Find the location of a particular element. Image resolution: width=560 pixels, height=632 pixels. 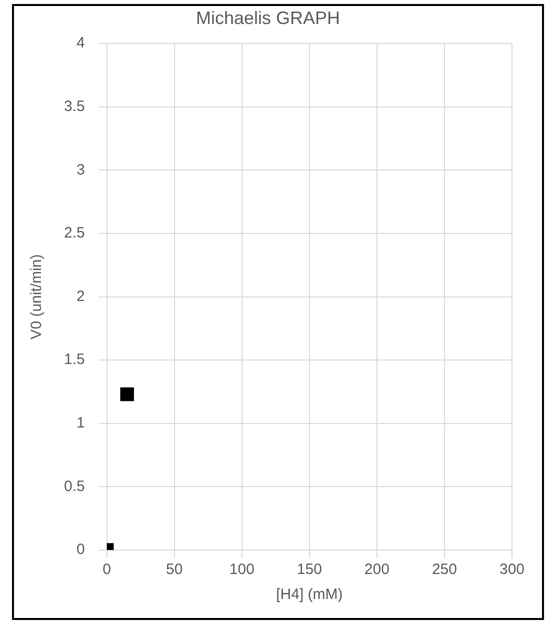

x-tick-label: 300 is located at coordinates (512, 569).